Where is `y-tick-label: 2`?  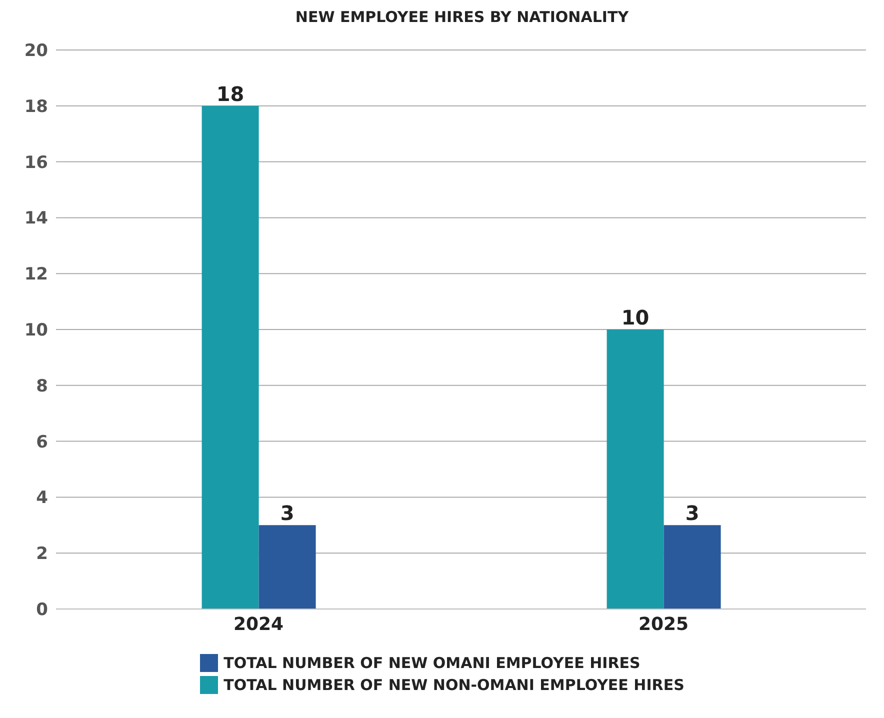
y-tick-label: 2 is located at coordinates (42, 554).